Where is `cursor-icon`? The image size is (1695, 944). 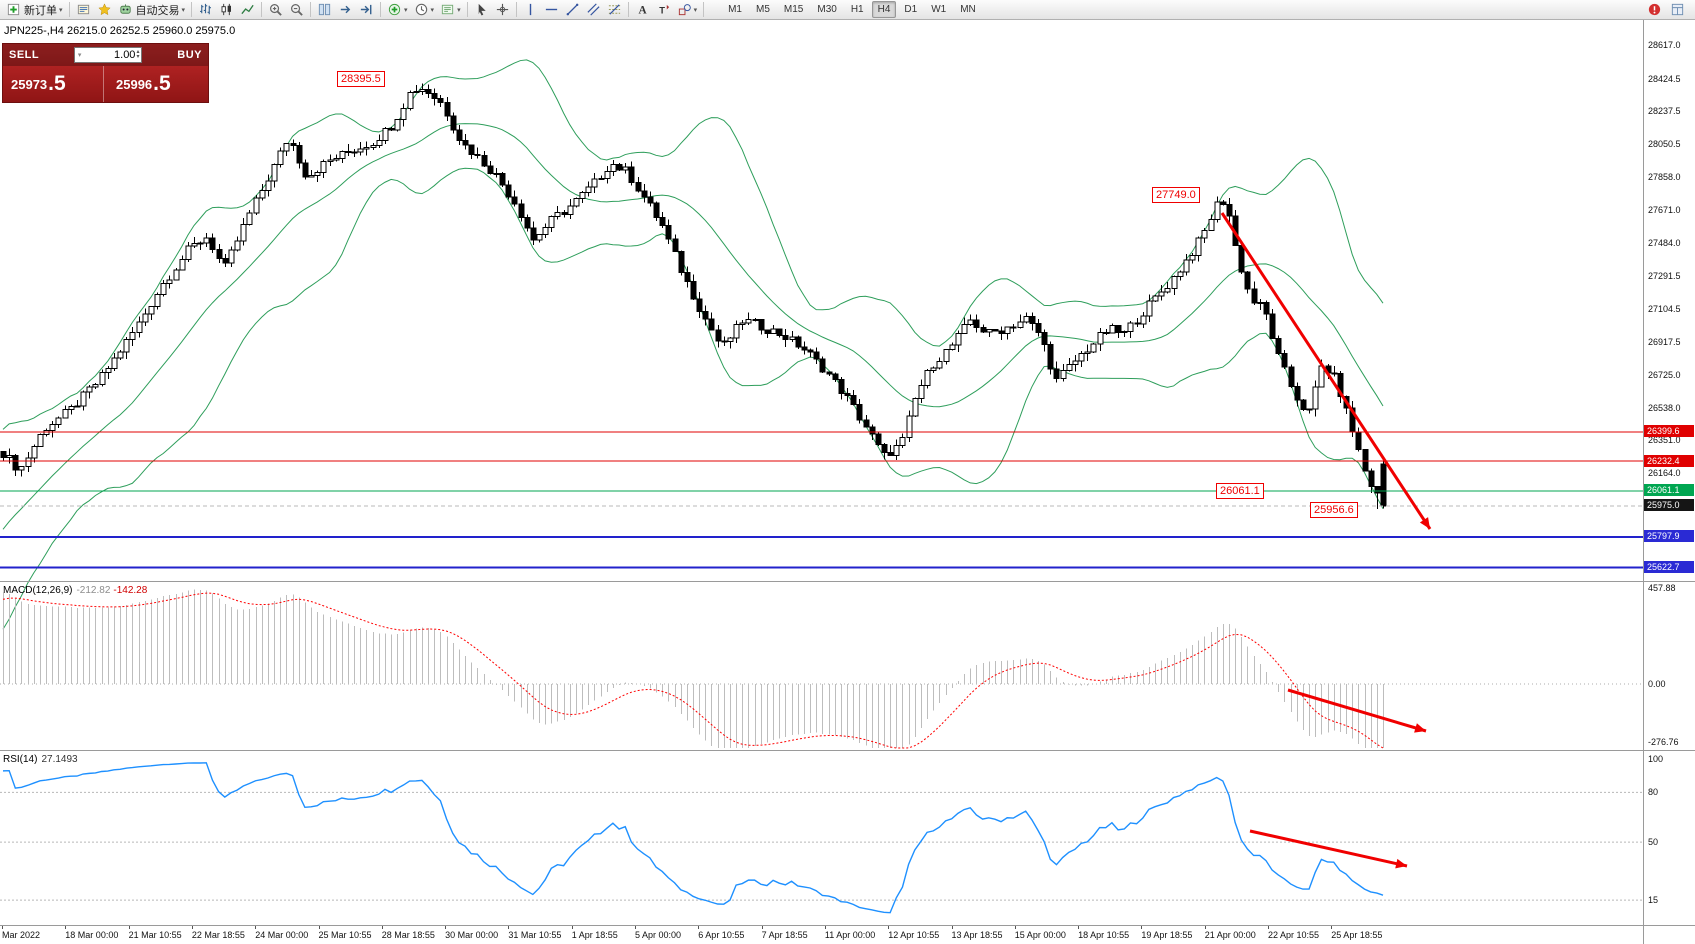 cursor-icon is located at coordinates (482, 9).